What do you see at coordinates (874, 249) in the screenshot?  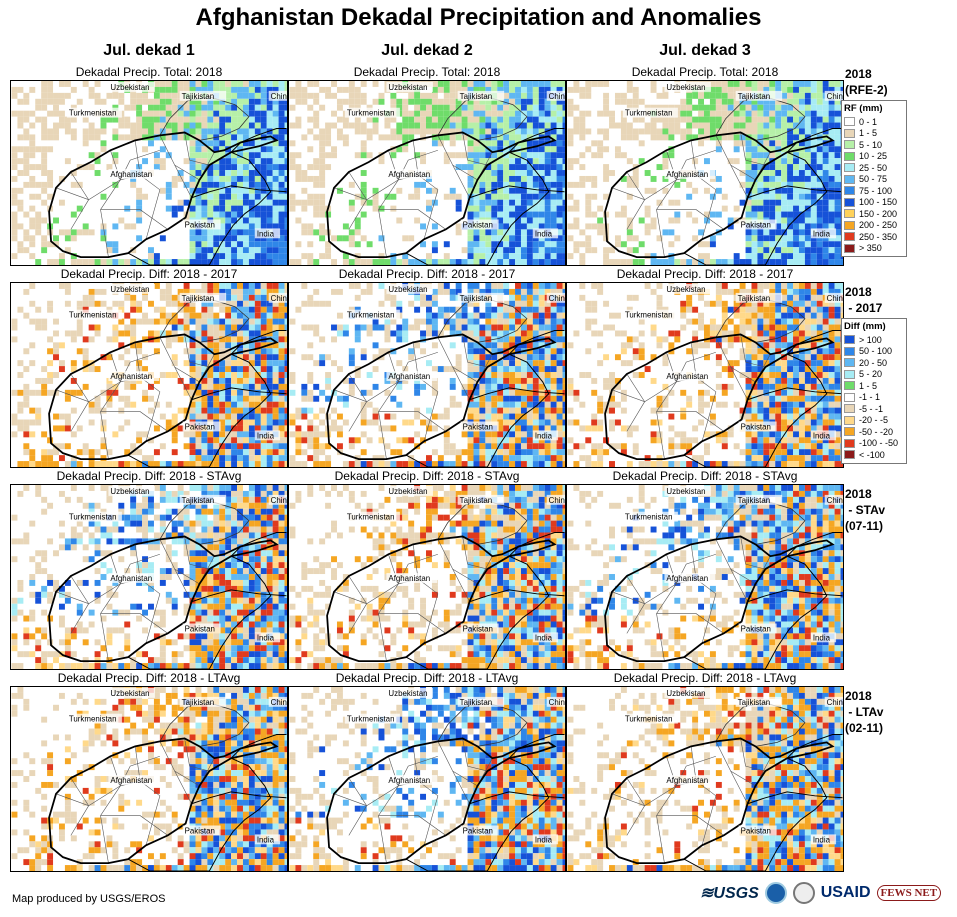 I see `legend-rainfall-item: > 350` at bounding box center [874, 249].